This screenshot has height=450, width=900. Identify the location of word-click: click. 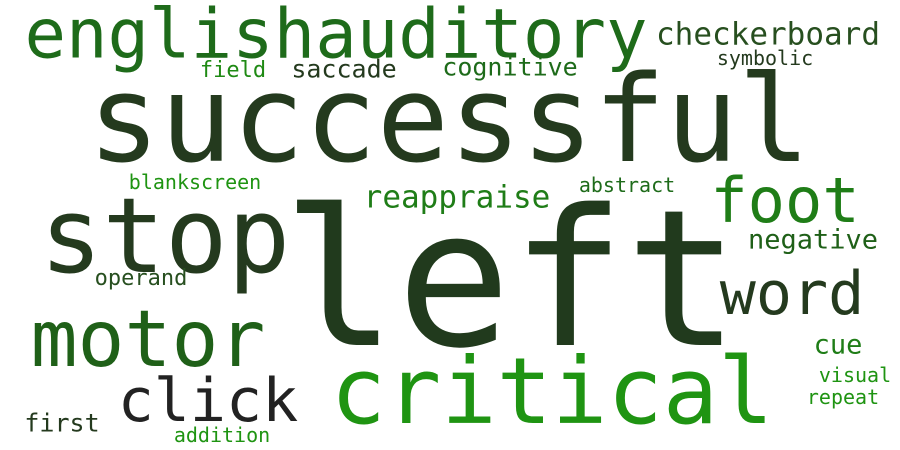
(208, 401).